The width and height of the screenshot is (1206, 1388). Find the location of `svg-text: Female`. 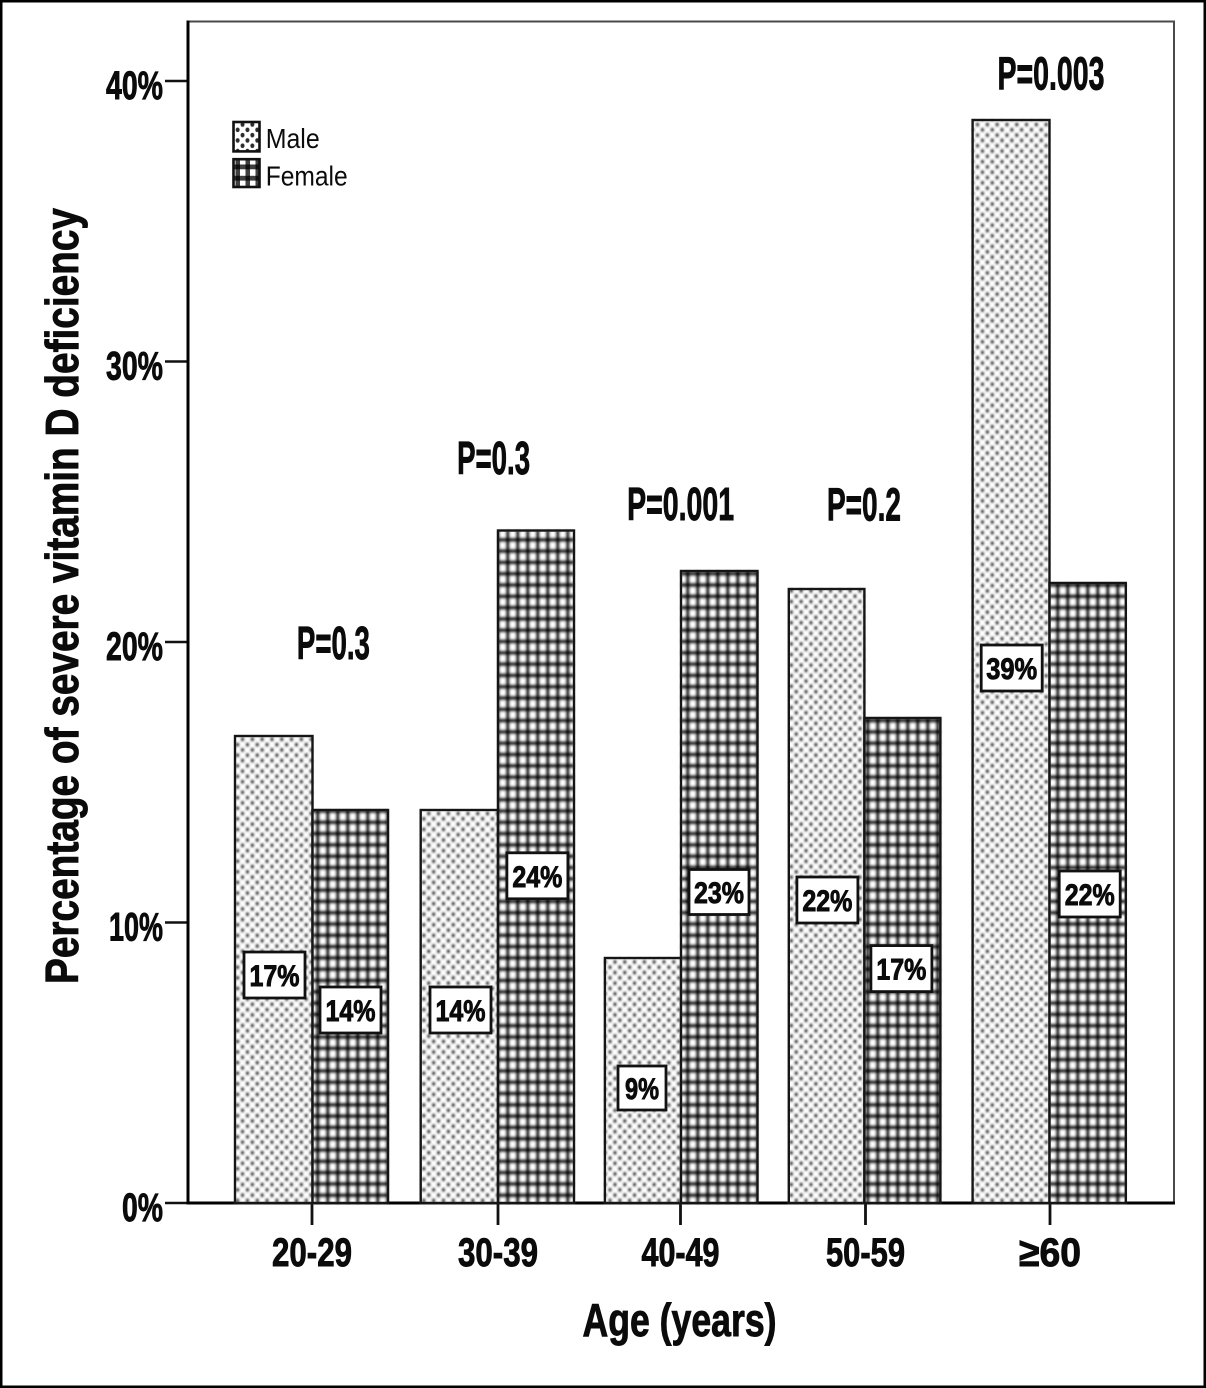

svg-text: Female is located at coordinates (307, 175).